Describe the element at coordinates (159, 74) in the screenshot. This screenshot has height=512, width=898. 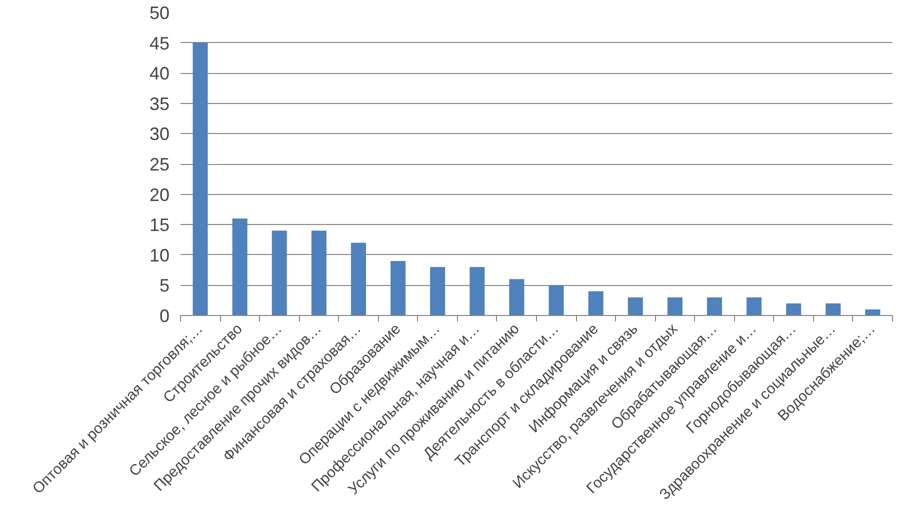
I see `y-tick-label: 40` at that location.